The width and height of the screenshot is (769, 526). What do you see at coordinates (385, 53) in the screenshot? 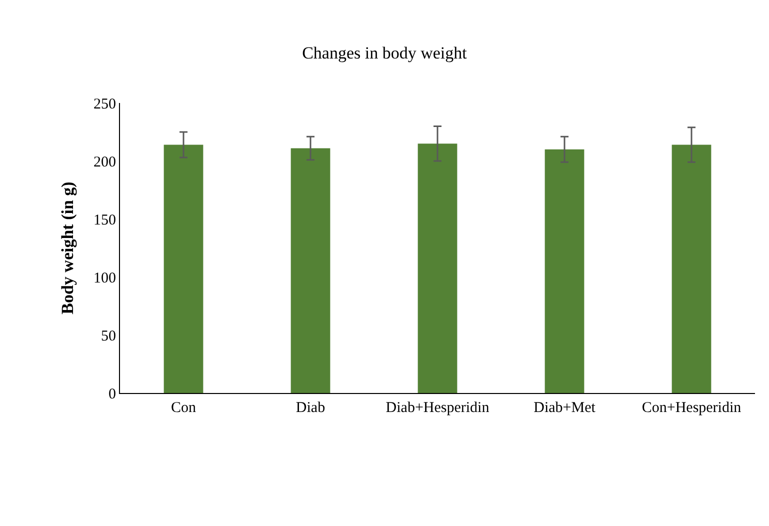
I see `chart-title: Changes in body weight` at bounding box center [385, 53].